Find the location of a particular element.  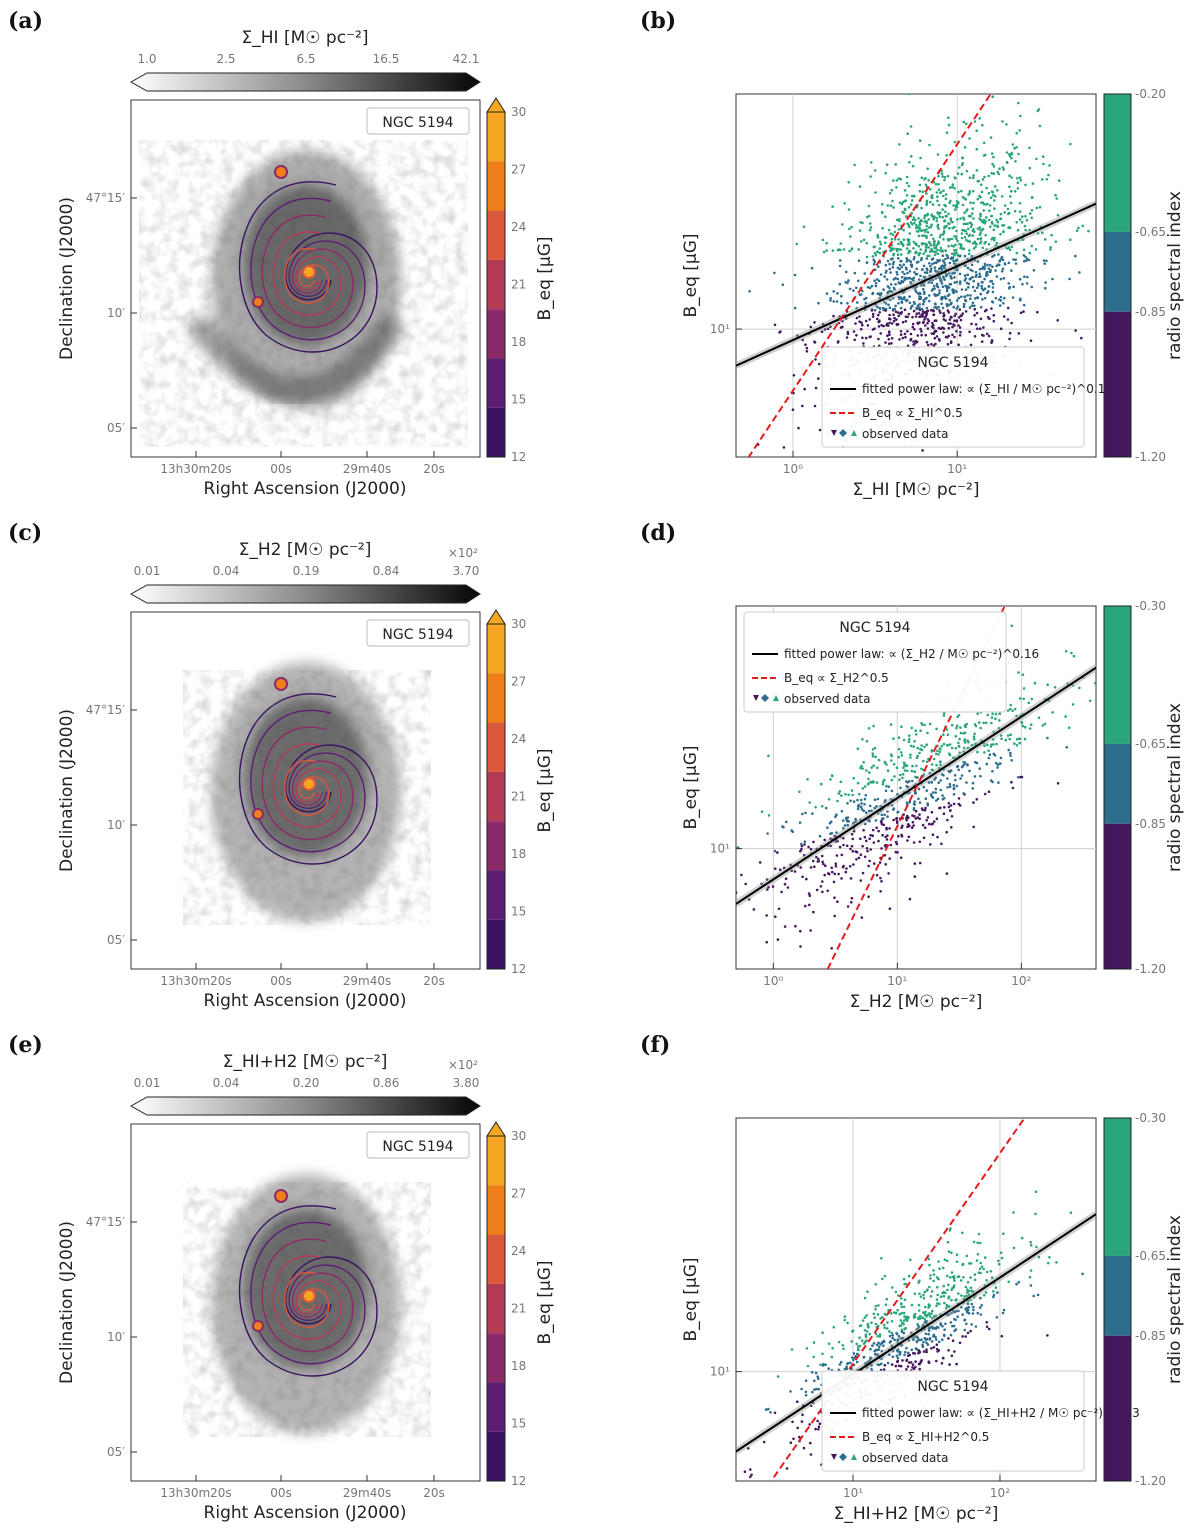

beq-colorbar-segment is located at coordinates (496, 944).